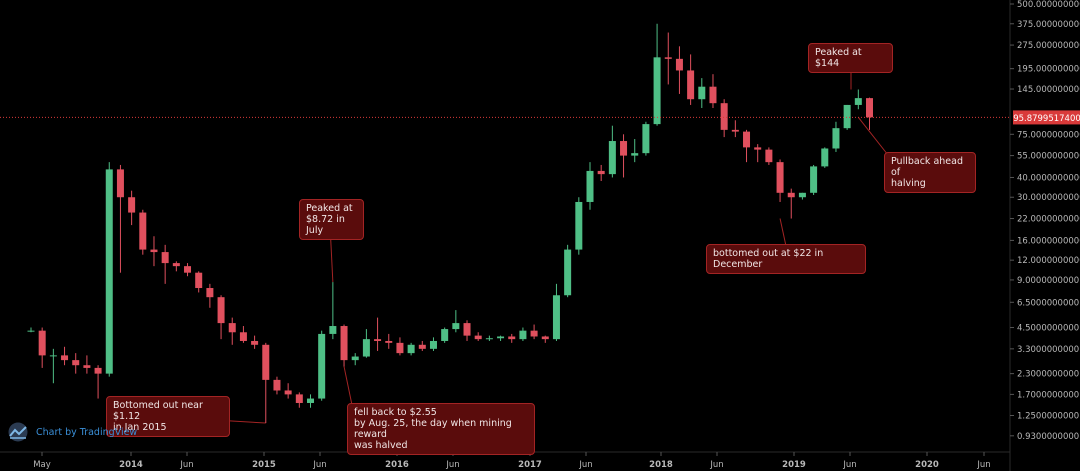 The image size is (1080, 471). Describe the element at coordinates (927, 465) in the screenshot. I see `x-tick-label: 2020` at that location.